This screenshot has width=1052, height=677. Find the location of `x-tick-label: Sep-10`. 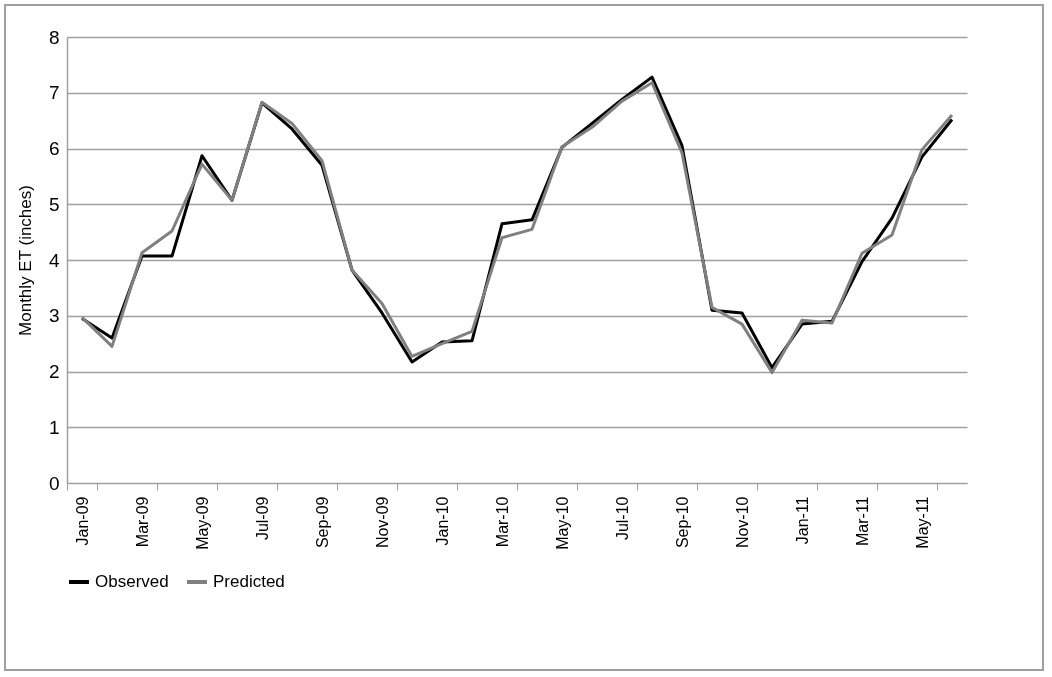

x-tick-label: Sep-10 is located at coordinates (682, 522).